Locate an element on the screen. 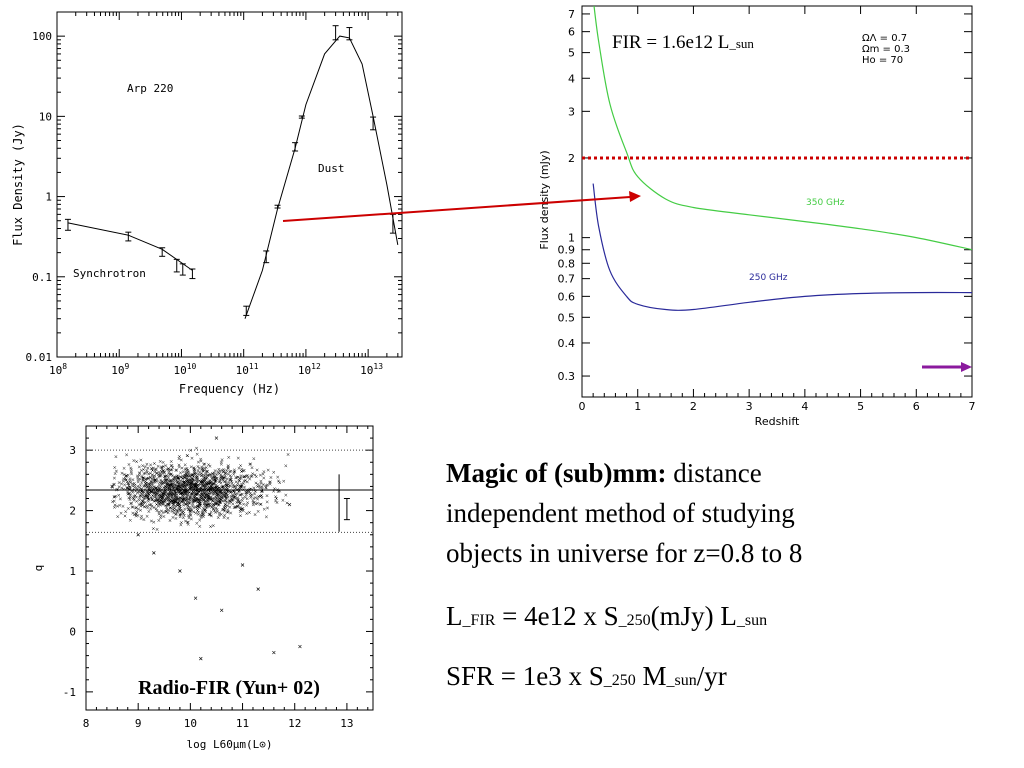 This screenshot has width=1024, height=768. connector-arrow is located at coordinates (456, 209).